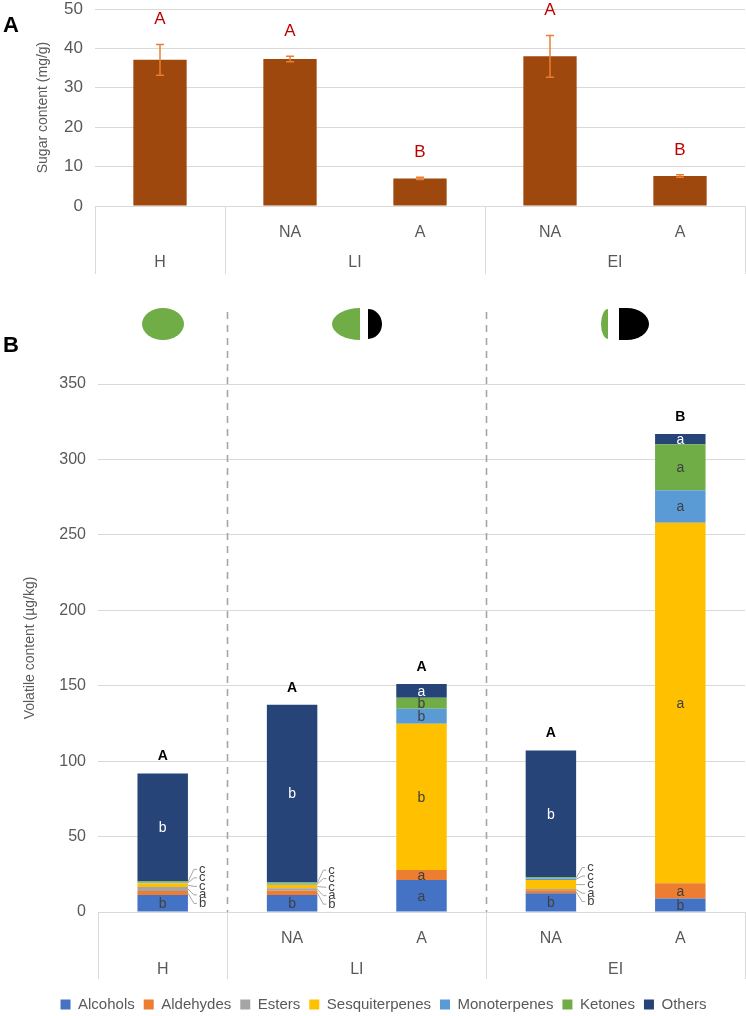 The width and height of the screenshot is (746, 1016). I want to click on y-tick-label: 30, so click(73, 87).